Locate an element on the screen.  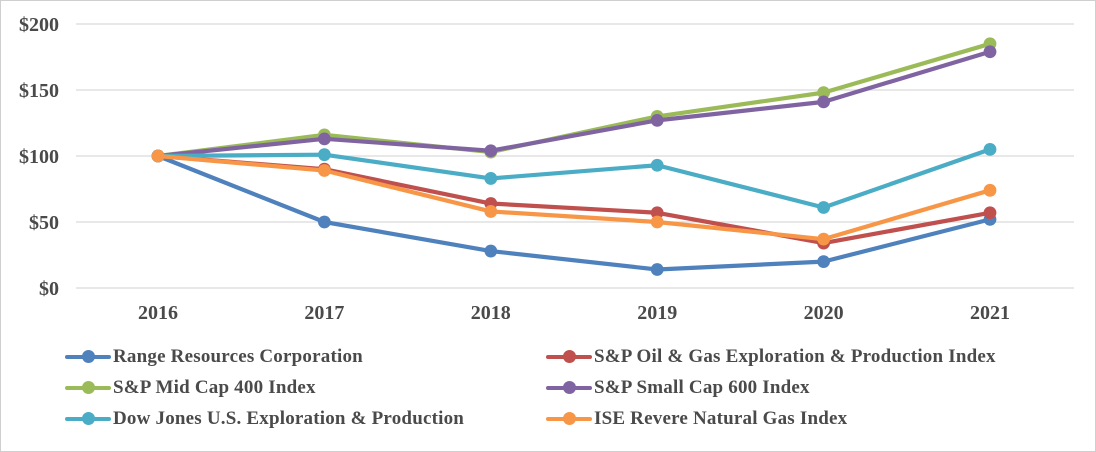
legend-label: Range Resources Corporation is located at coordinates (238, 356).